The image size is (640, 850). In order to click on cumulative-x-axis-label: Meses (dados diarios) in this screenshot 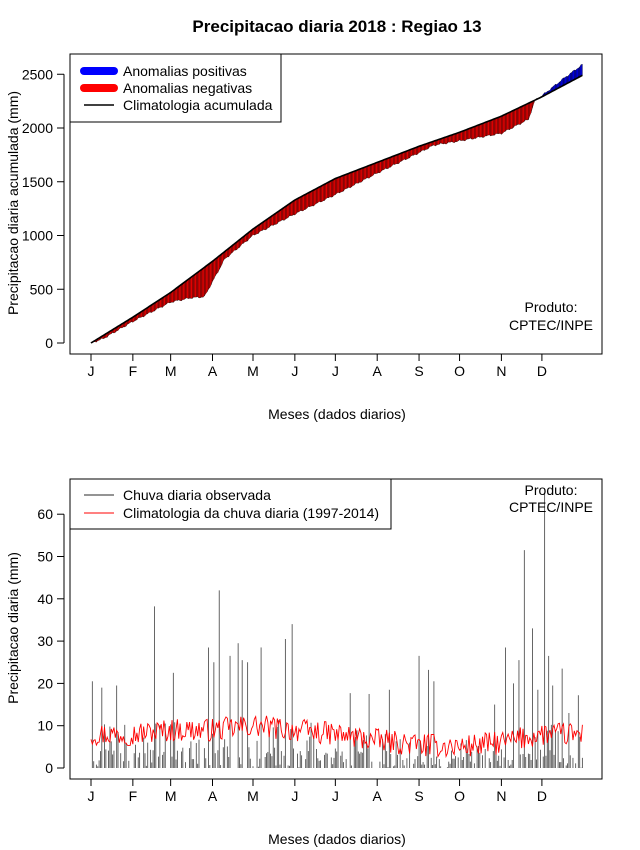, I will do `click(337, 414)`.